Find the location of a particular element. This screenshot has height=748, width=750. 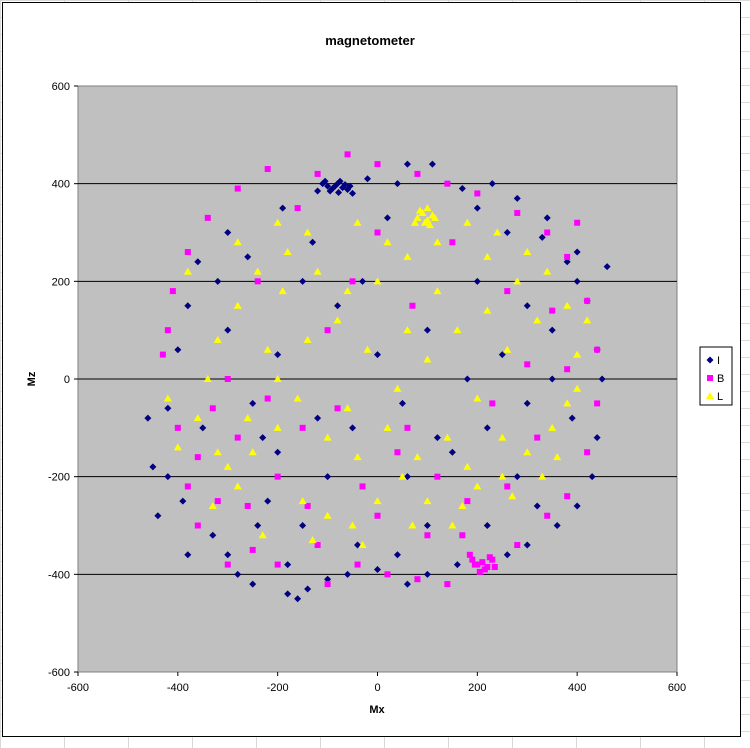

x-axis-title: Mx is located at coordinates (377, 710).